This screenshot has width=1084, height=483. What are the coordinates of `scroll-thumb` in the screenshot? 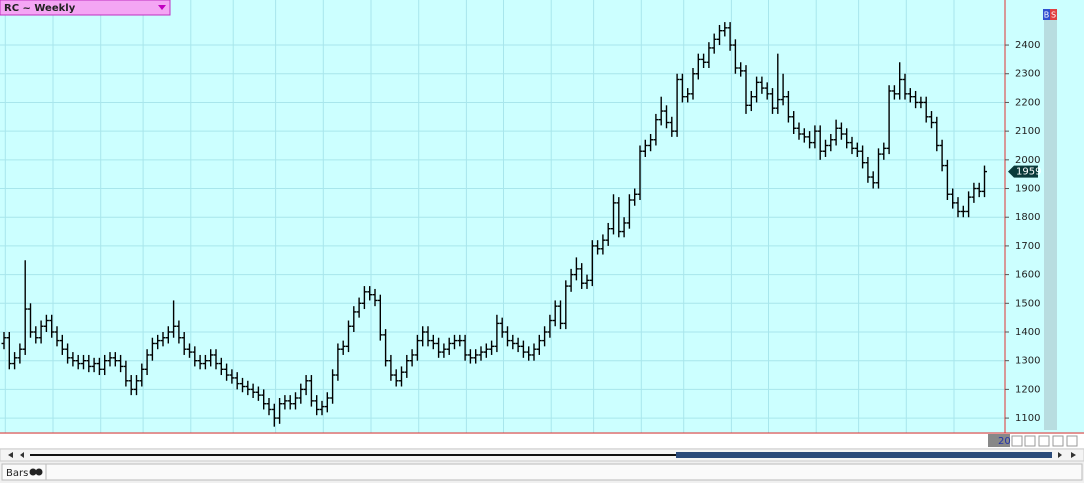 It's located at (864, 455).